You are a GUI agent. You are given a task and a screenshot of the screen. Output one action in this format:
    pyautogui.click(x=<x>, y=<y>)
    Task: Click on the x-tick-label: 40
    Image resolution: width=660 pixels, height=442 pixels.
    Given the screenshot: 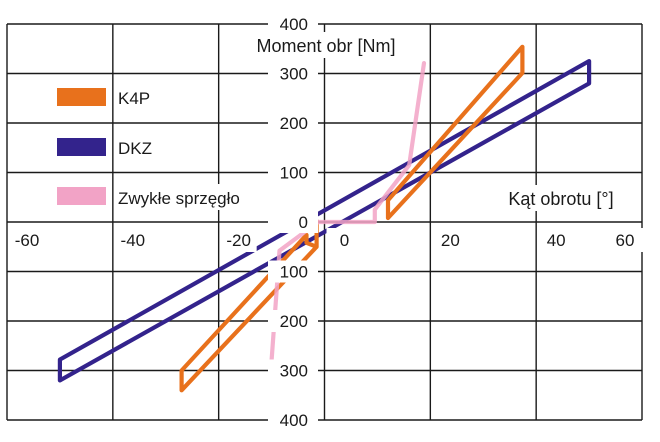 What is the action you would take?
    pyautogui.click(x=556, y=240)
    